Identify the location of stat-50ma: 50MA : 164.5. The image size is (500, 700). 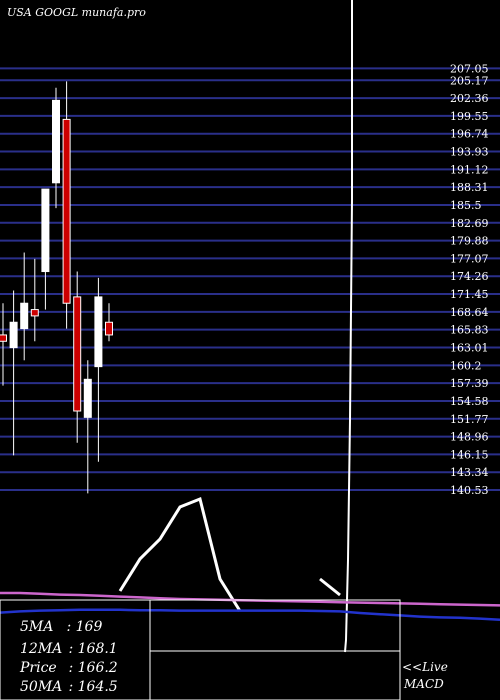
(69, 687).